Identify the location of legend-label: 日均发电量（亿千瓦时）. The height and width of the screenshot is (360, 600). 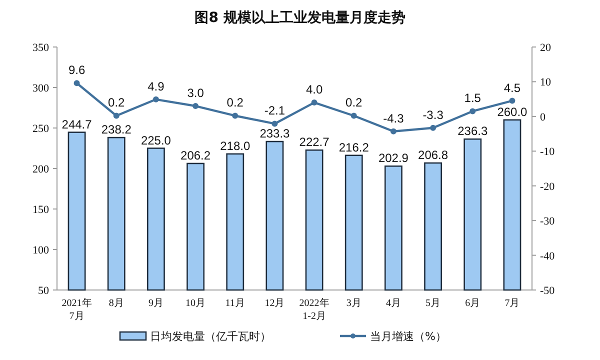
(210, 336).